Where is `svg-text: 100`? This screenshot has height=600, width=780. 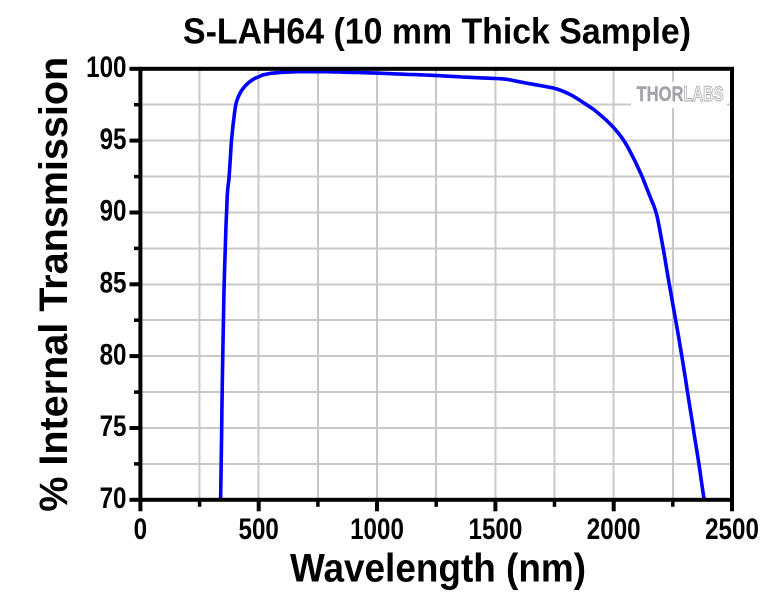 svg-text: 100 is located at coordinates (106, 67).